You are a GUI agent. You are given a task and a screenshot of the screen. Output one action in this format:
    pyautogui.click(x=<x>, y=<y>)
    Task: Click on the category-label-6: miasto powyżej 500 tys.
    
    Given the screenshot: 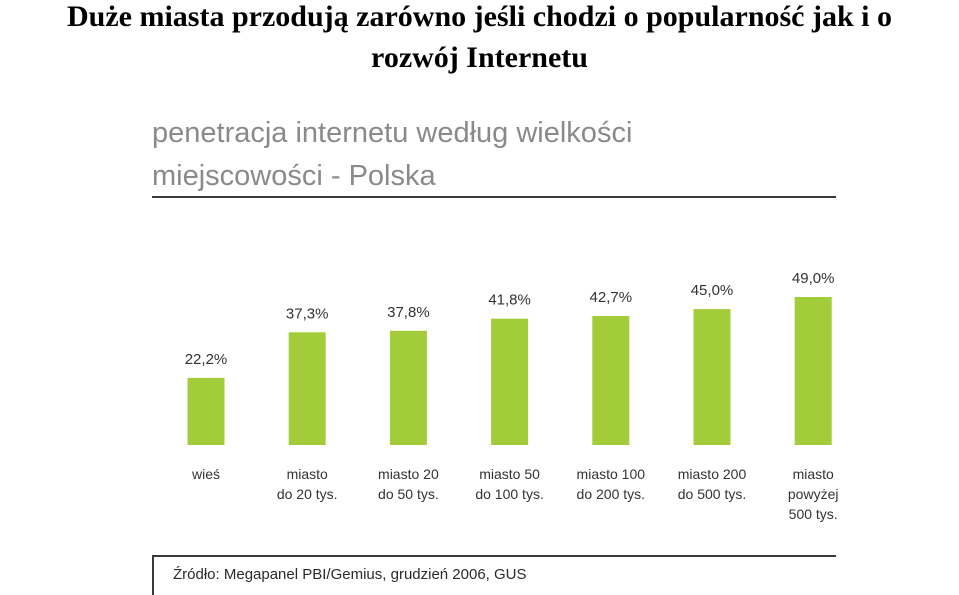 What is the action you would take?
    pyautogui.click(x=813, y=494)
    